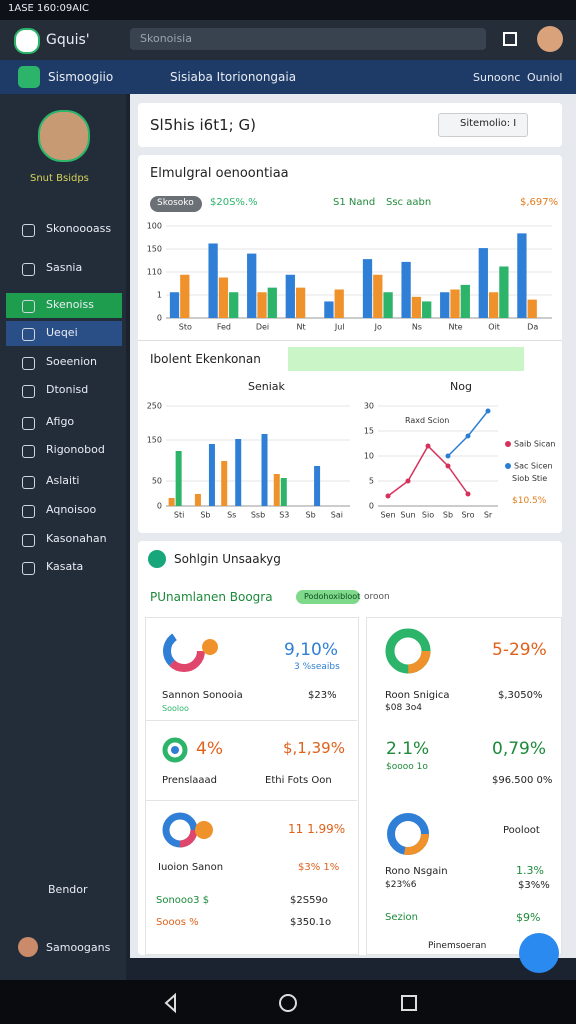 This screenshot has width=576, height=1024. Describe the element at coordinates (65, 566) in the screenshot. I see `menu-item: Kasata` at that location.